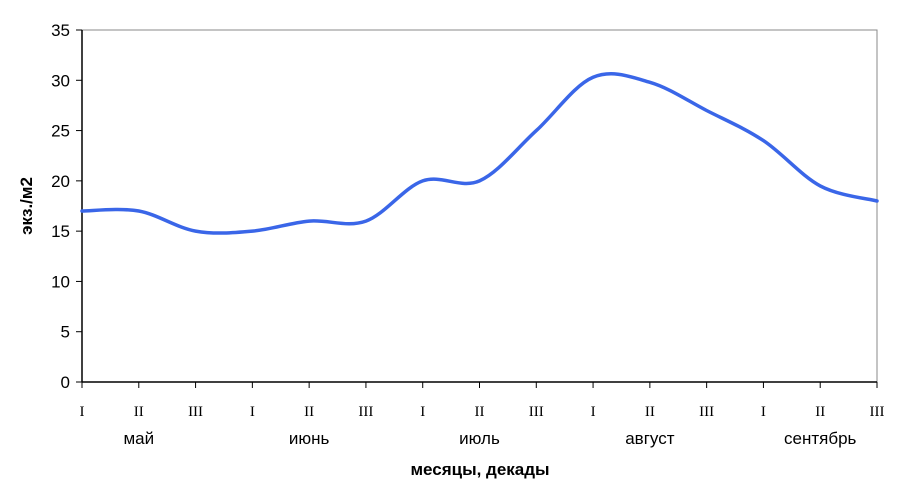  What do you see at coordinates (60, 181) in the screenshot?
I see `y-tick-label: 20` at bounding box center [60, 181].